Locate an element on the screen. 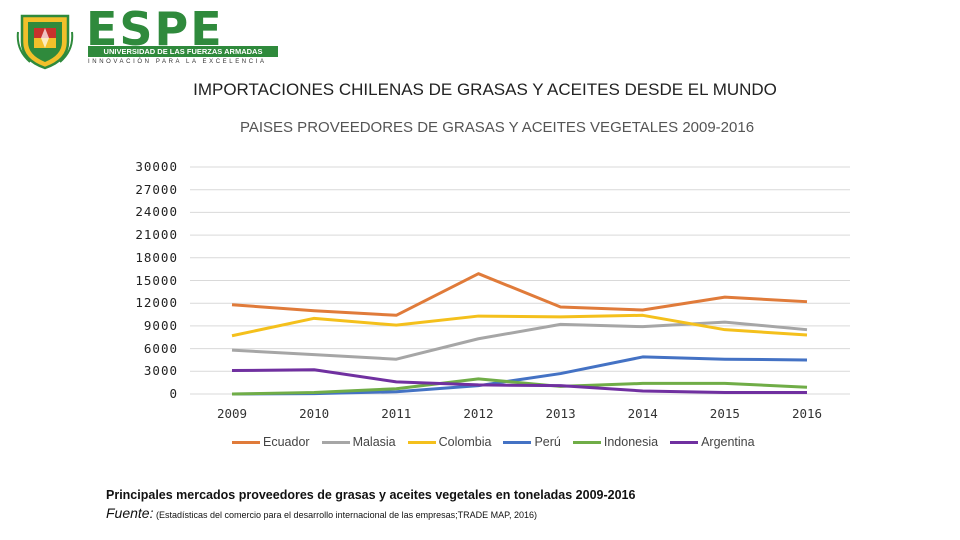 This screenshot has width=960, height=540. legend-item: Colombia is located at coordinates (449, 442).